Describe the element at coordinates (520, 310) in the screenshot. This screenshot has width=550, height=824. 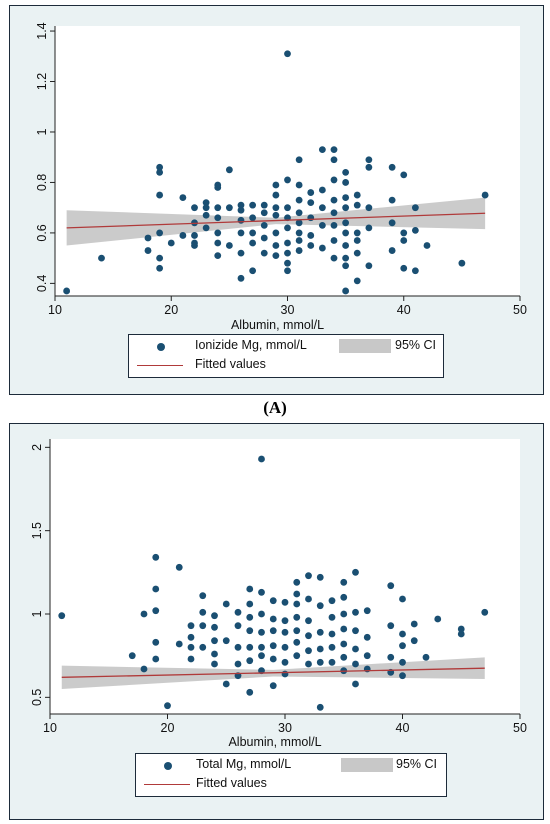
I see `x-tick-label: 50` at that location.